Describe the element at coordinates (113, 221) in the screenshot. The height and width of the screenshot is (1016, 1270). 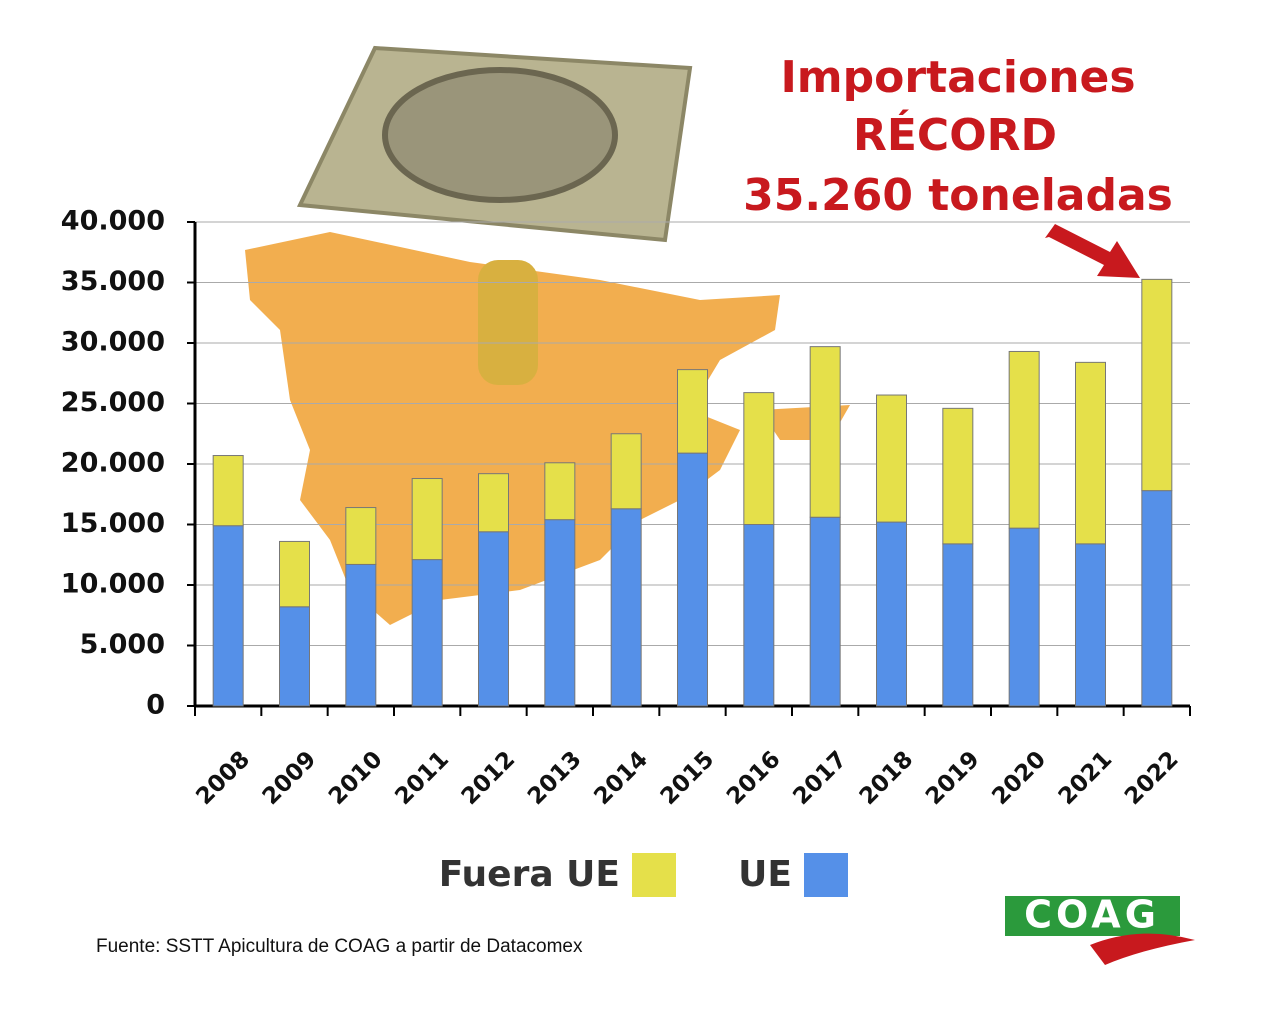
I see `y-tick-label: 40.000` at that location.